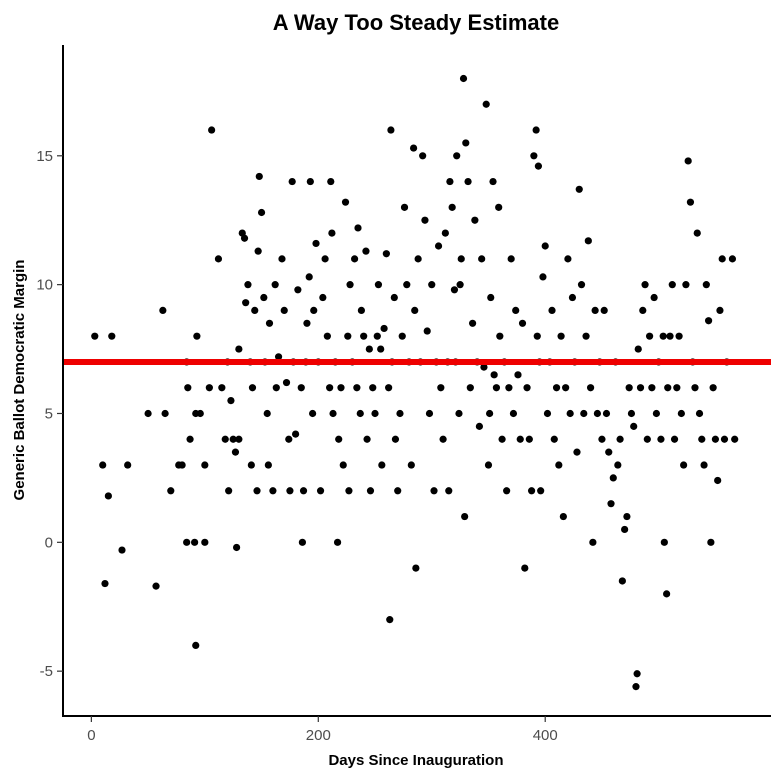 The image size is (781, 781). I want to click on y-tick-label: 15, so click(44, 156).